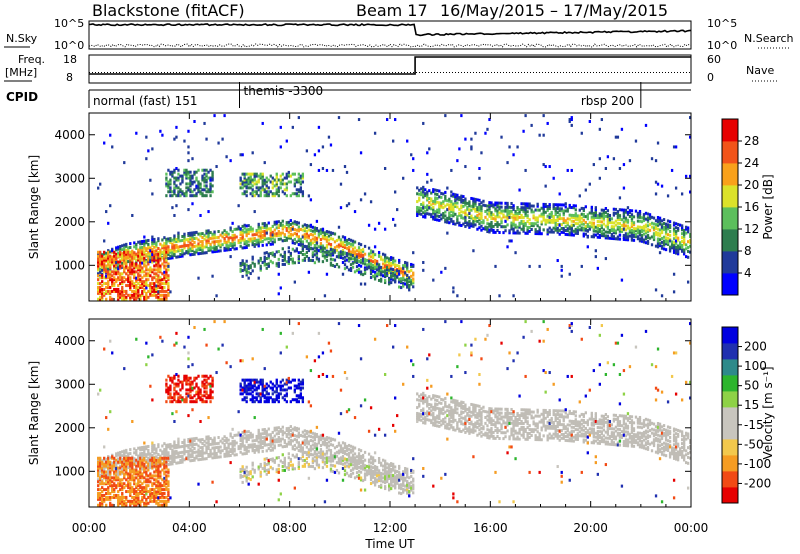  I want to click on cpid-mode-label: themis -3300, so click(284, 91).